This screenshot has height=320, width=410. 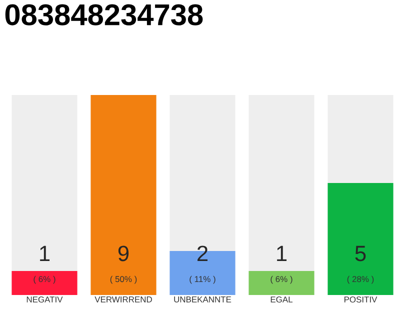 I want to click on annotation: 5, so click(x=360, y=254).